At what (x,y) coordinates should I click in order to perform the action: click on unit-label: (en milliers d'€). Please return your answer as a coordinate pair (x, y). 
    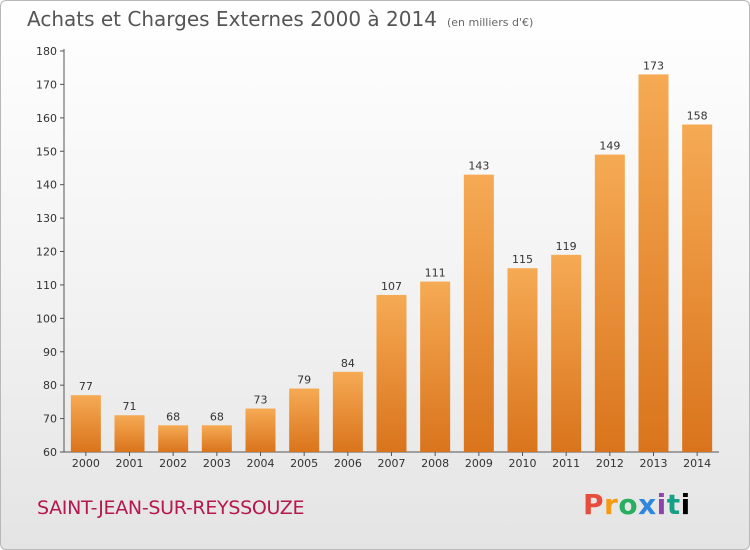
    Looking at the image, I should click on (490, 22).